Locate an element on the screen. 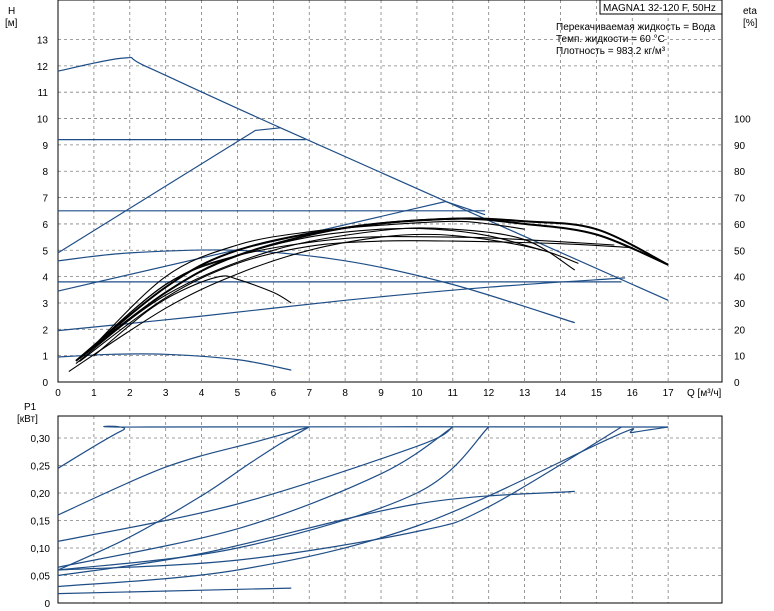  power-axis-label: P1 is located at coordinates (30, 407).